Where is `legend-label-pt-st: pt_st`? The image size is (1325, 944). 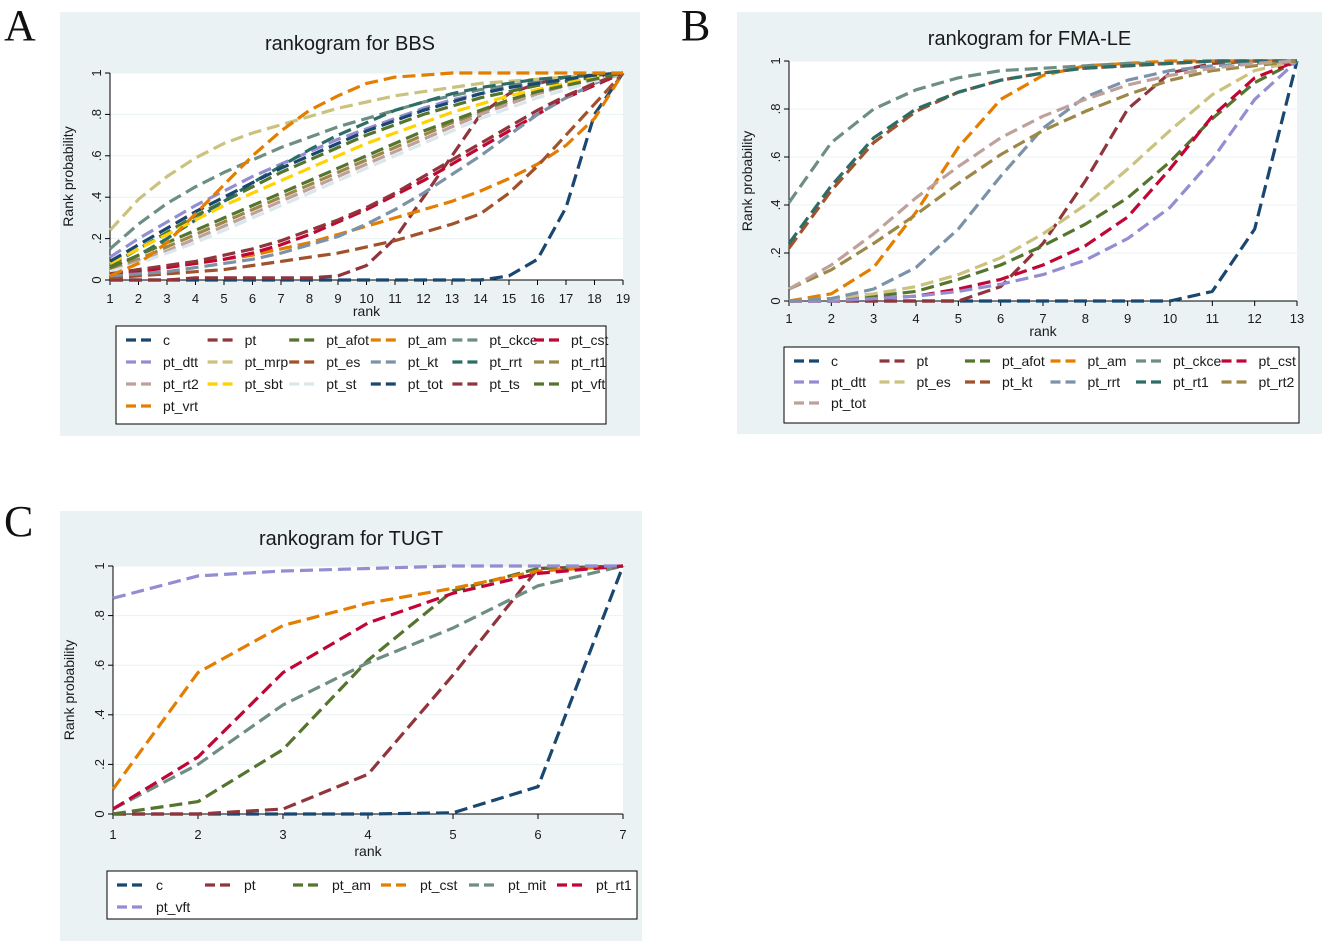 legend-label-pt-st: pt_st is located at coordinates (341, 384).